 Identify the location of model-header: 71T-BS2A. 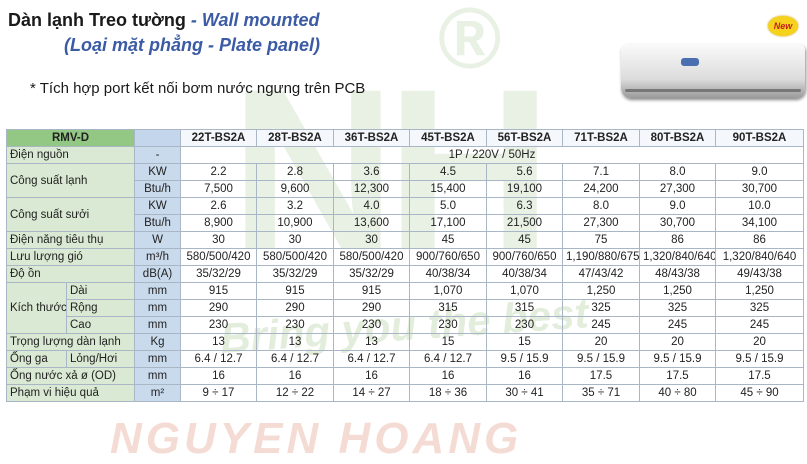
(601, 138).